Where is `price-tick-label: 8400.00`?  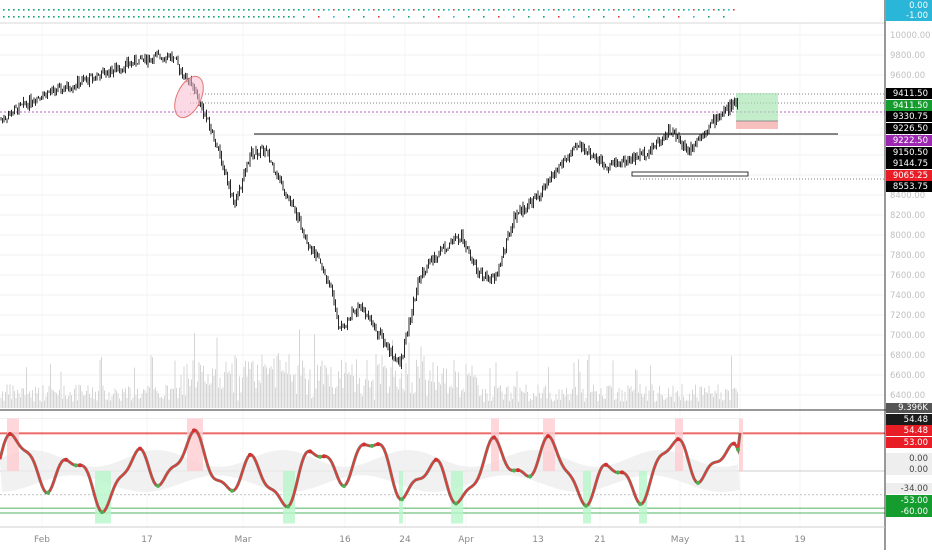
price-tick-label: 8400.00 is located at coordinates (907, 196).